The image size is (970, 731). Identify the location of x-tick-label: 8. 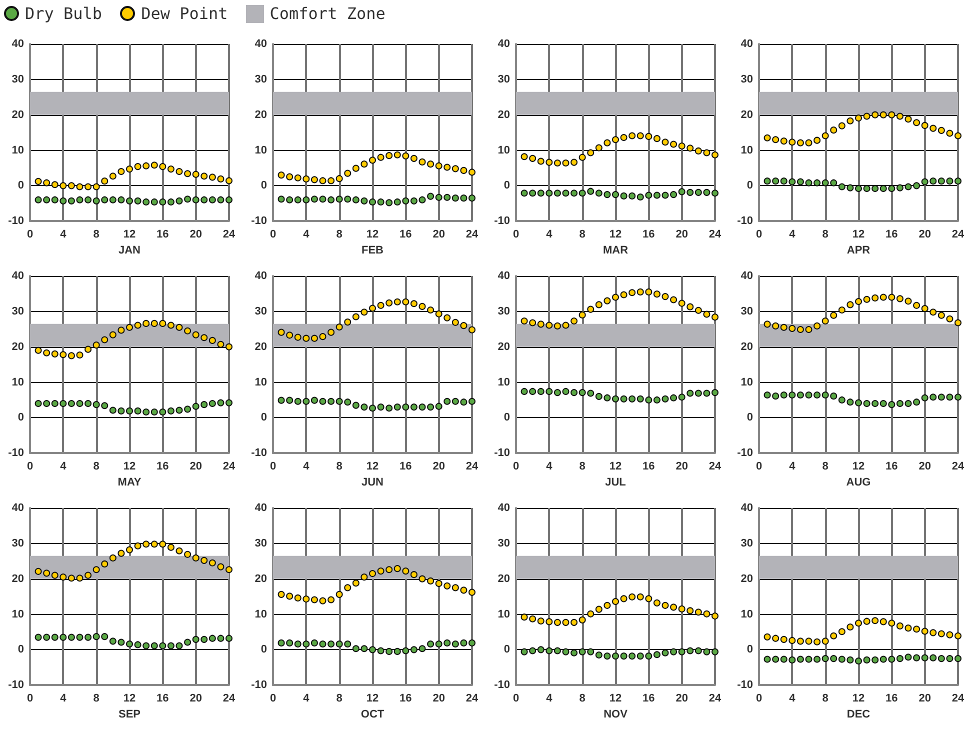
(825, 234).